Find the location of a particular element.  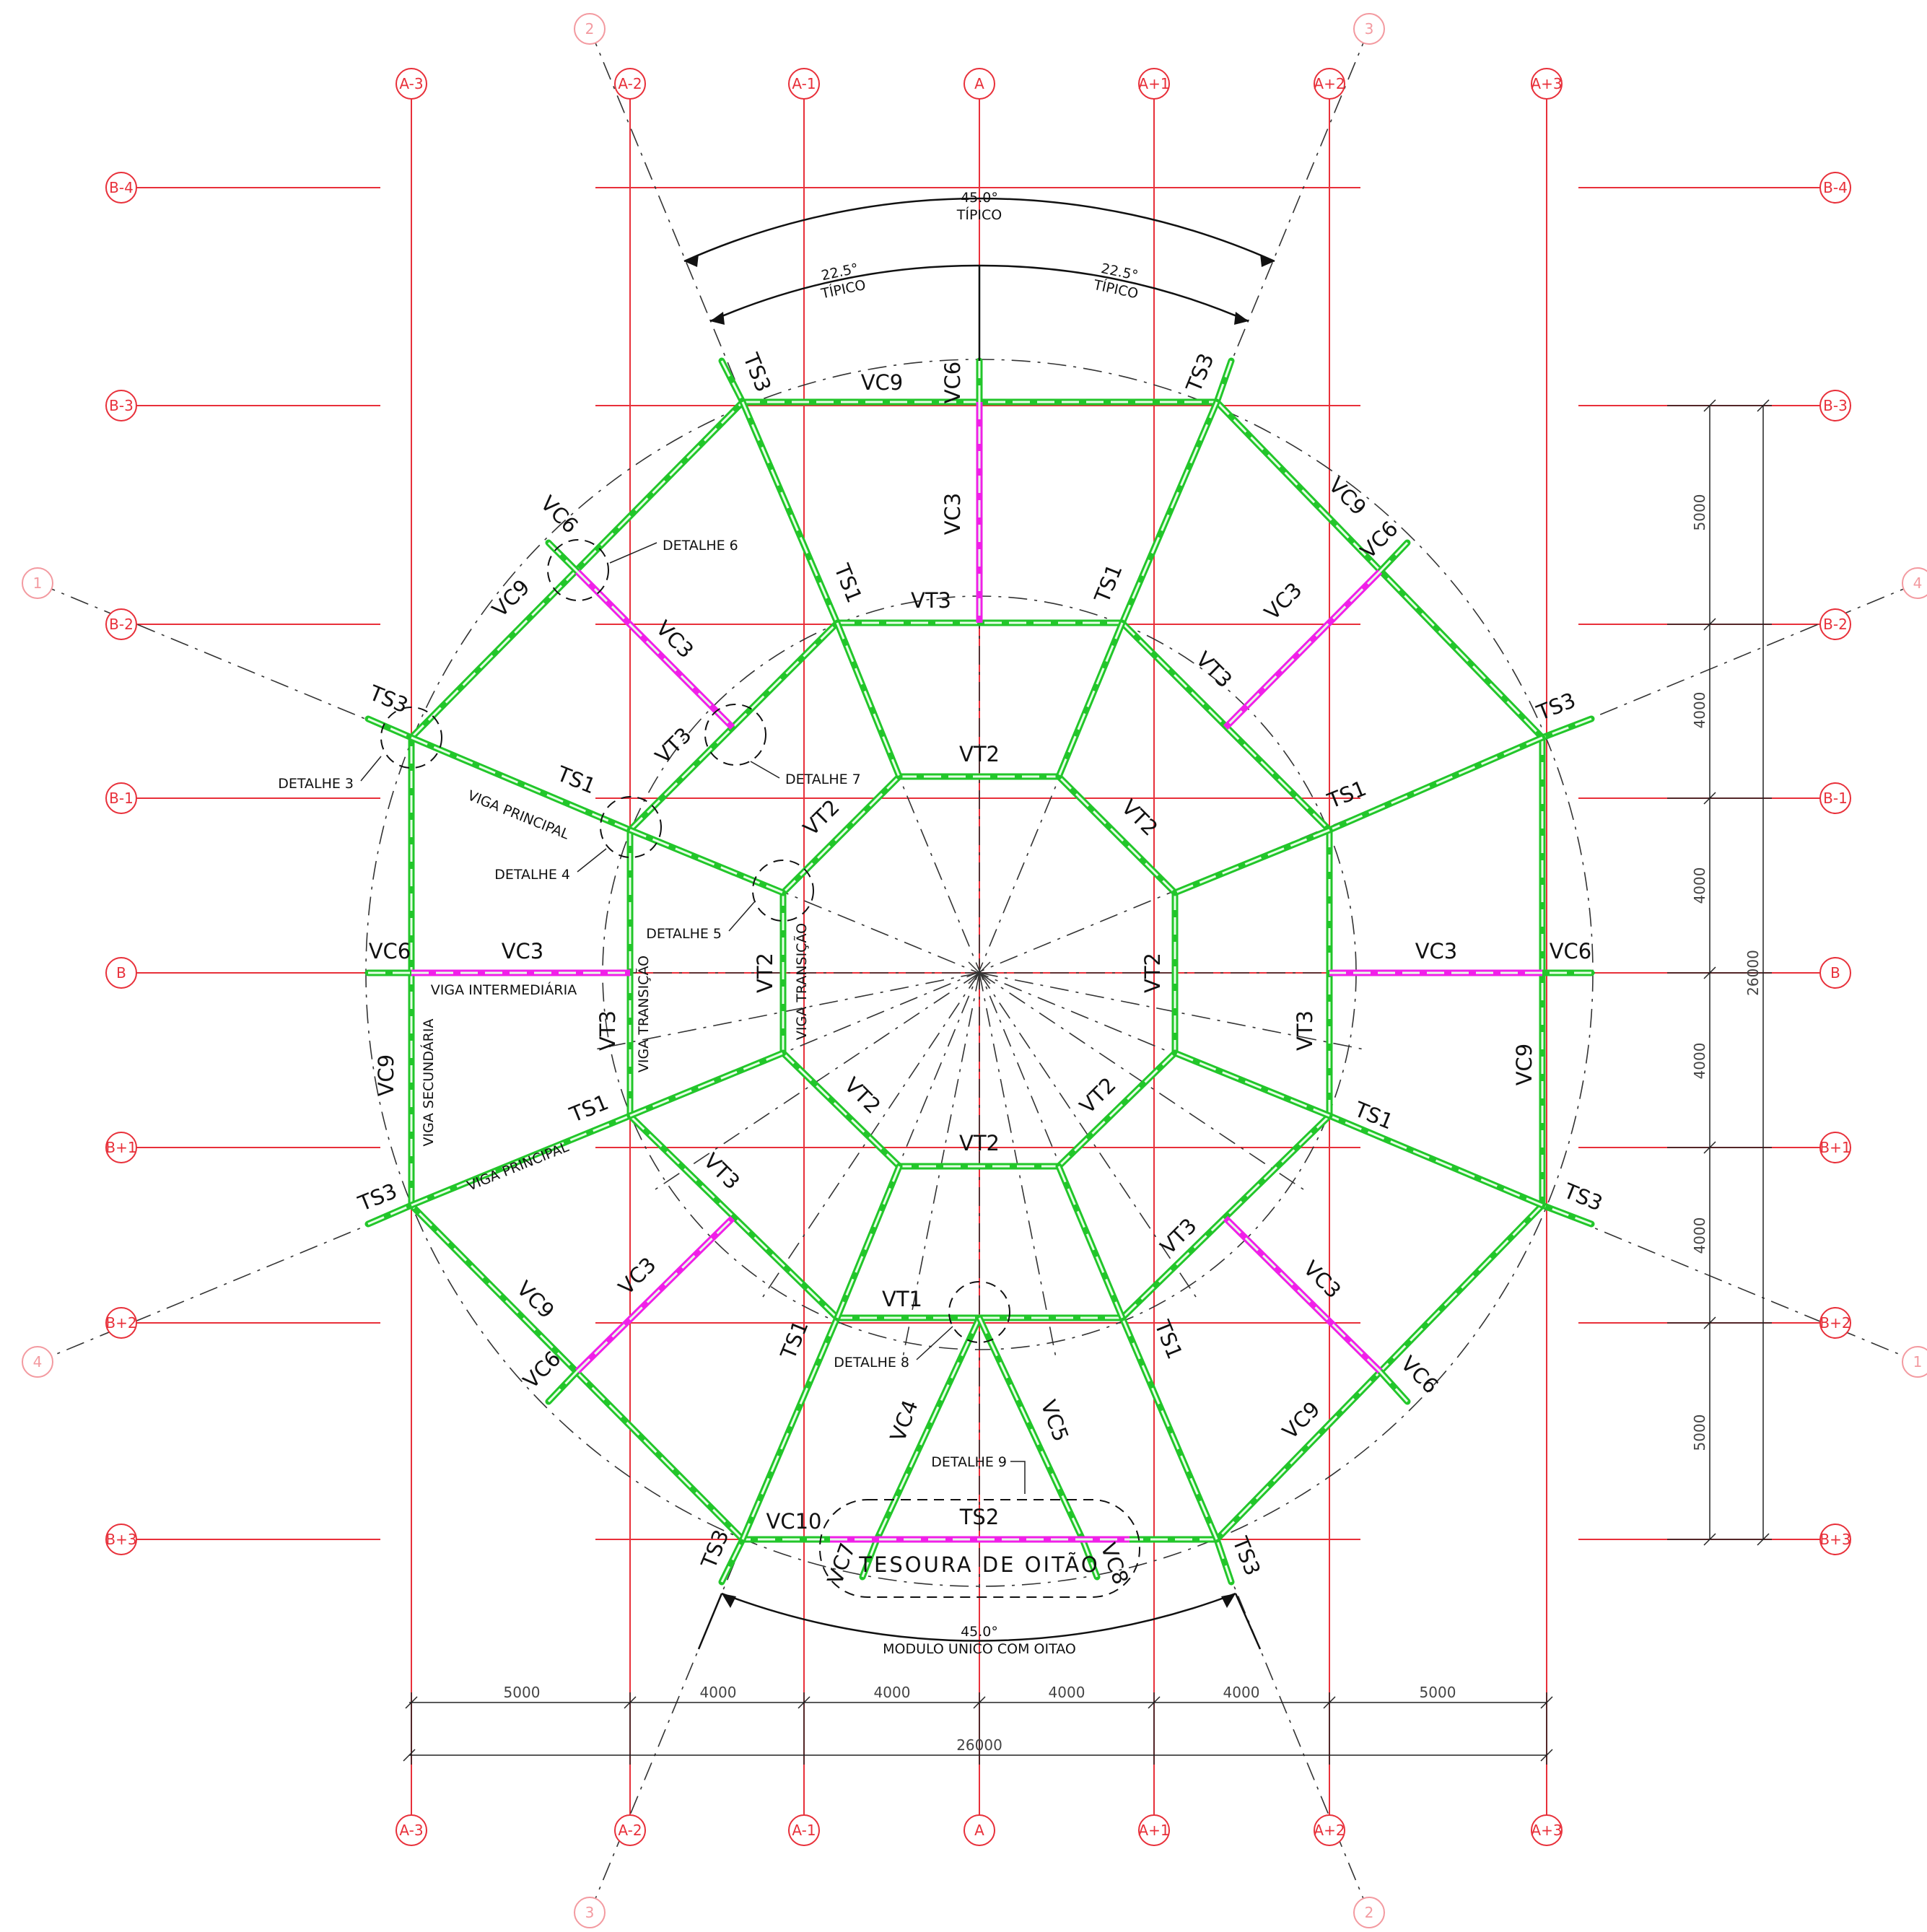

detail-7-circle is located at coordinates (735, 735).